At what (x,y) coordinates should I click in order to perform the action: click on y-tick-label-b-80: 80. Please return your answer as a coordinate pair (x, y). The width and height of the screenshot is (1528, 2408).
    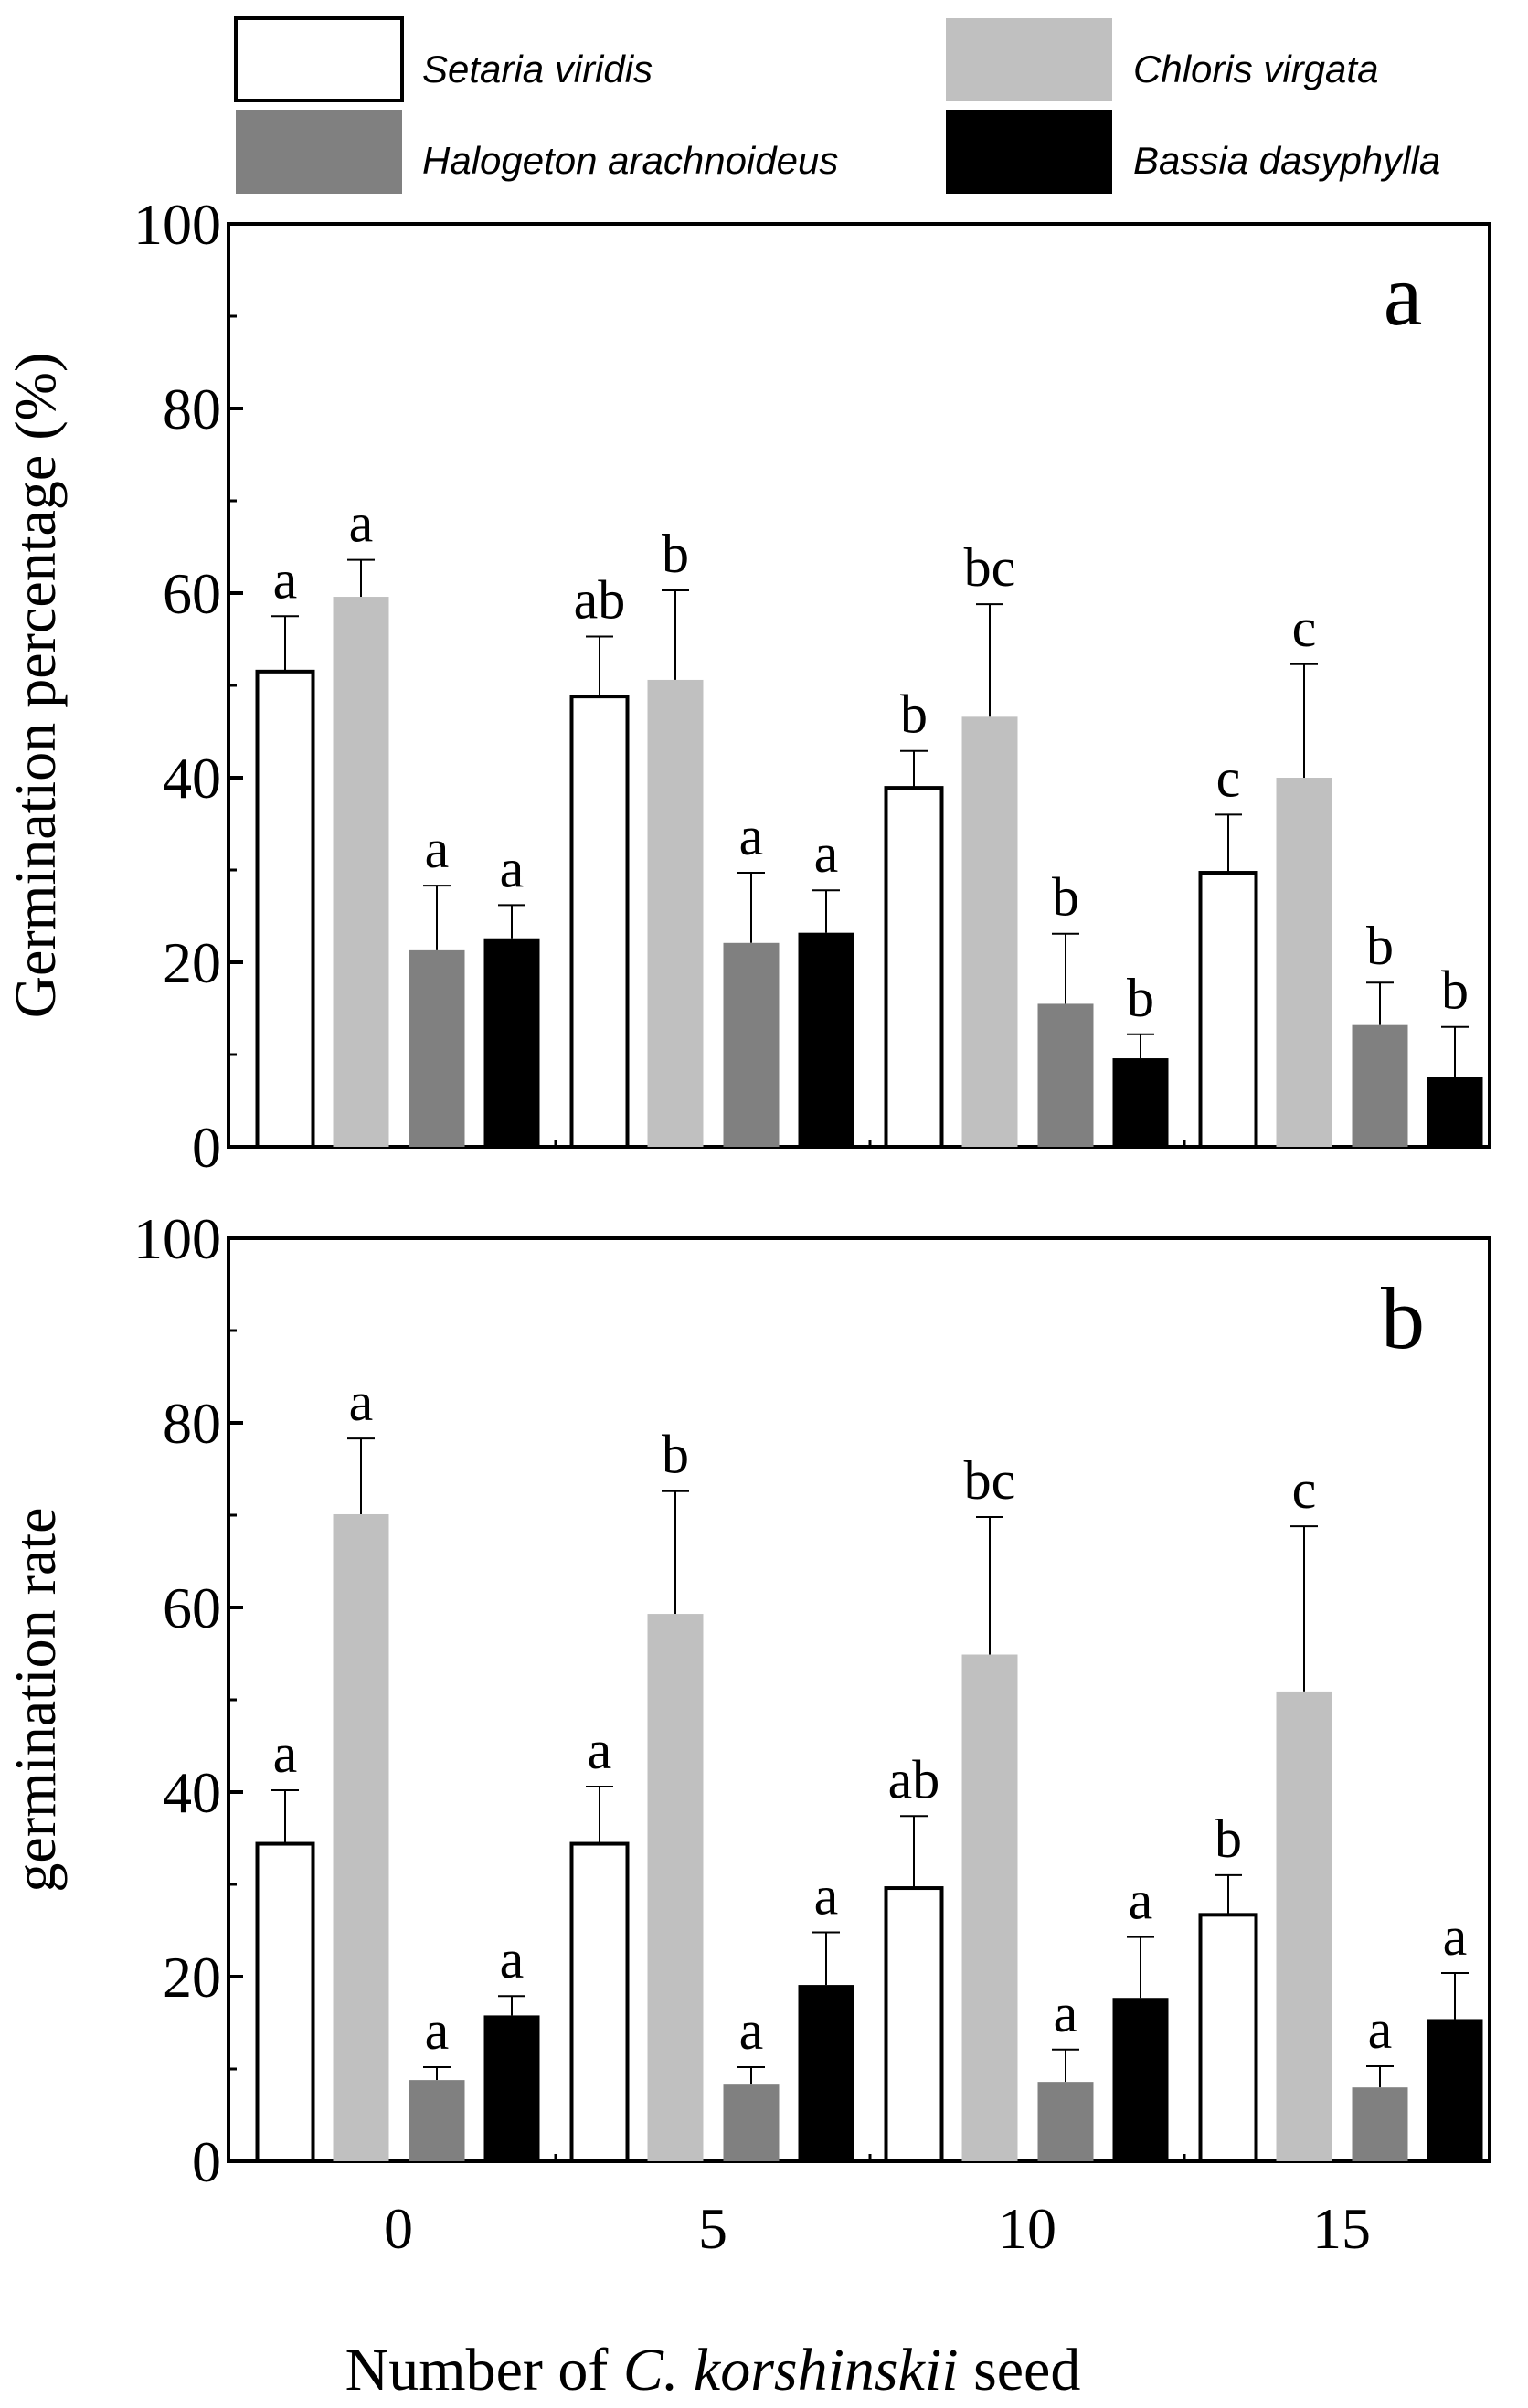
    Looking at the image, I should click on (192, 1424).